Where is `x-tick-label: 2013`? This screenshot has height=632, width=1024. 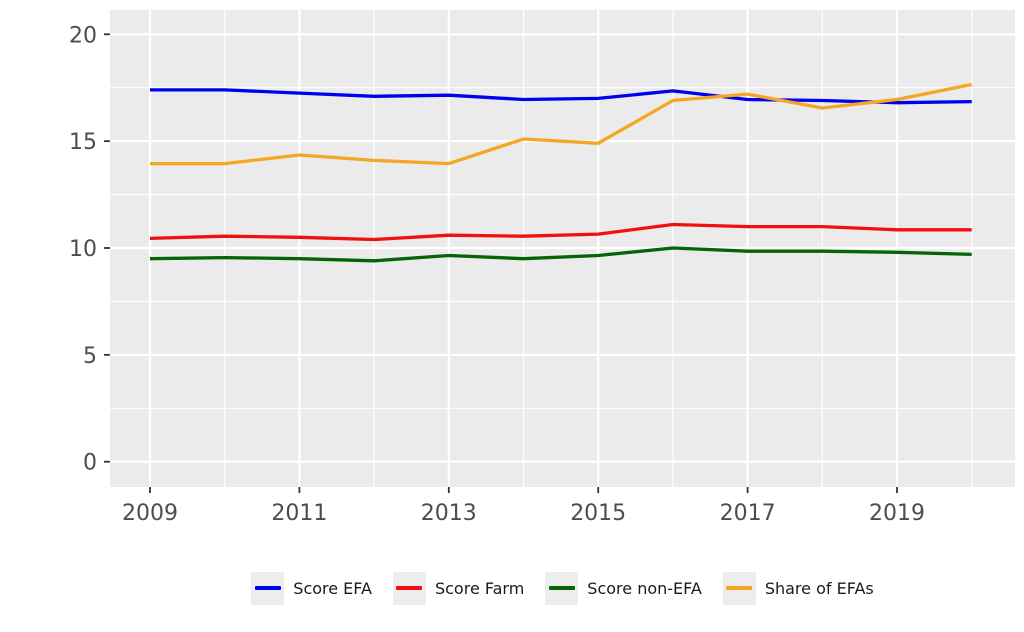
x-tick-label: 2013 is located at coordinates (449, 513).